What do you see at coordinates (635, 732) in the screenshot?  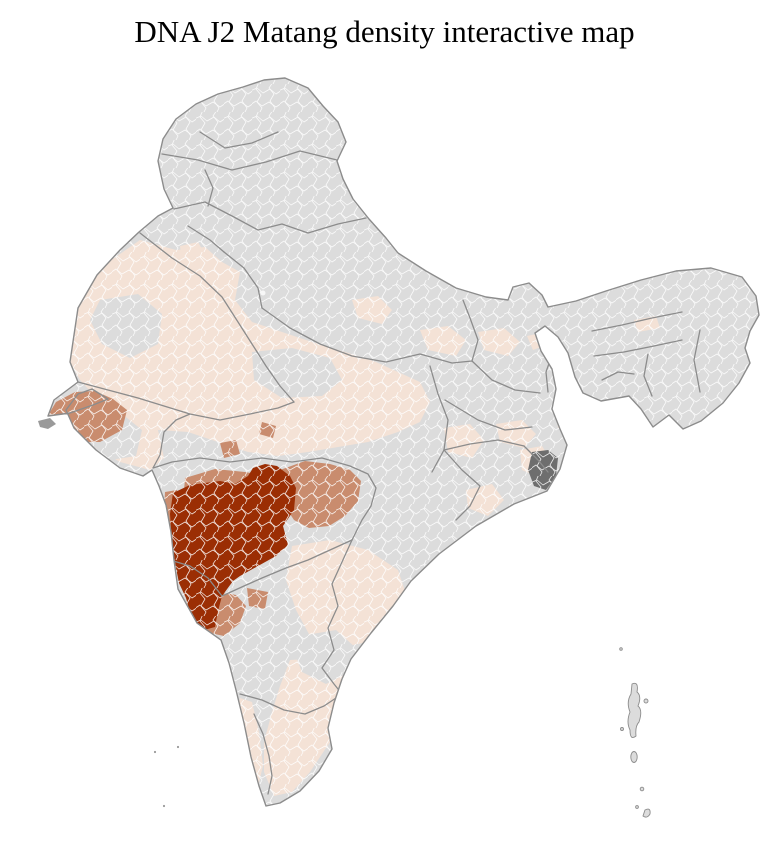 I see `andaman-nicobar-islands` at bounding box center [635, 732].